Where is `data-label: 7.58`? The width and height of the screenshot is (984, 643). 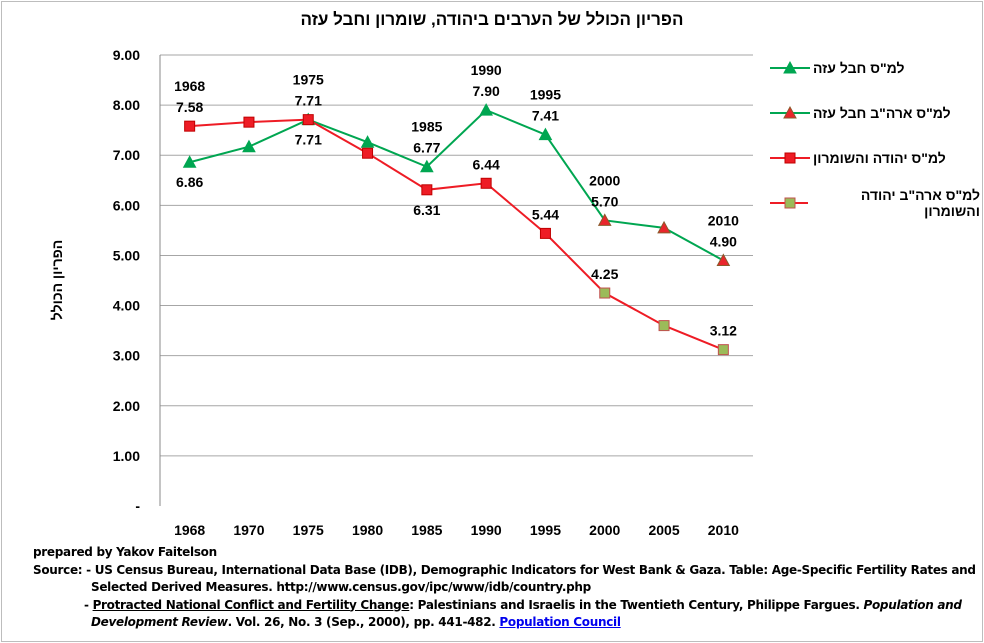
data-label: 7.58 is located at coordinates (189, 107).